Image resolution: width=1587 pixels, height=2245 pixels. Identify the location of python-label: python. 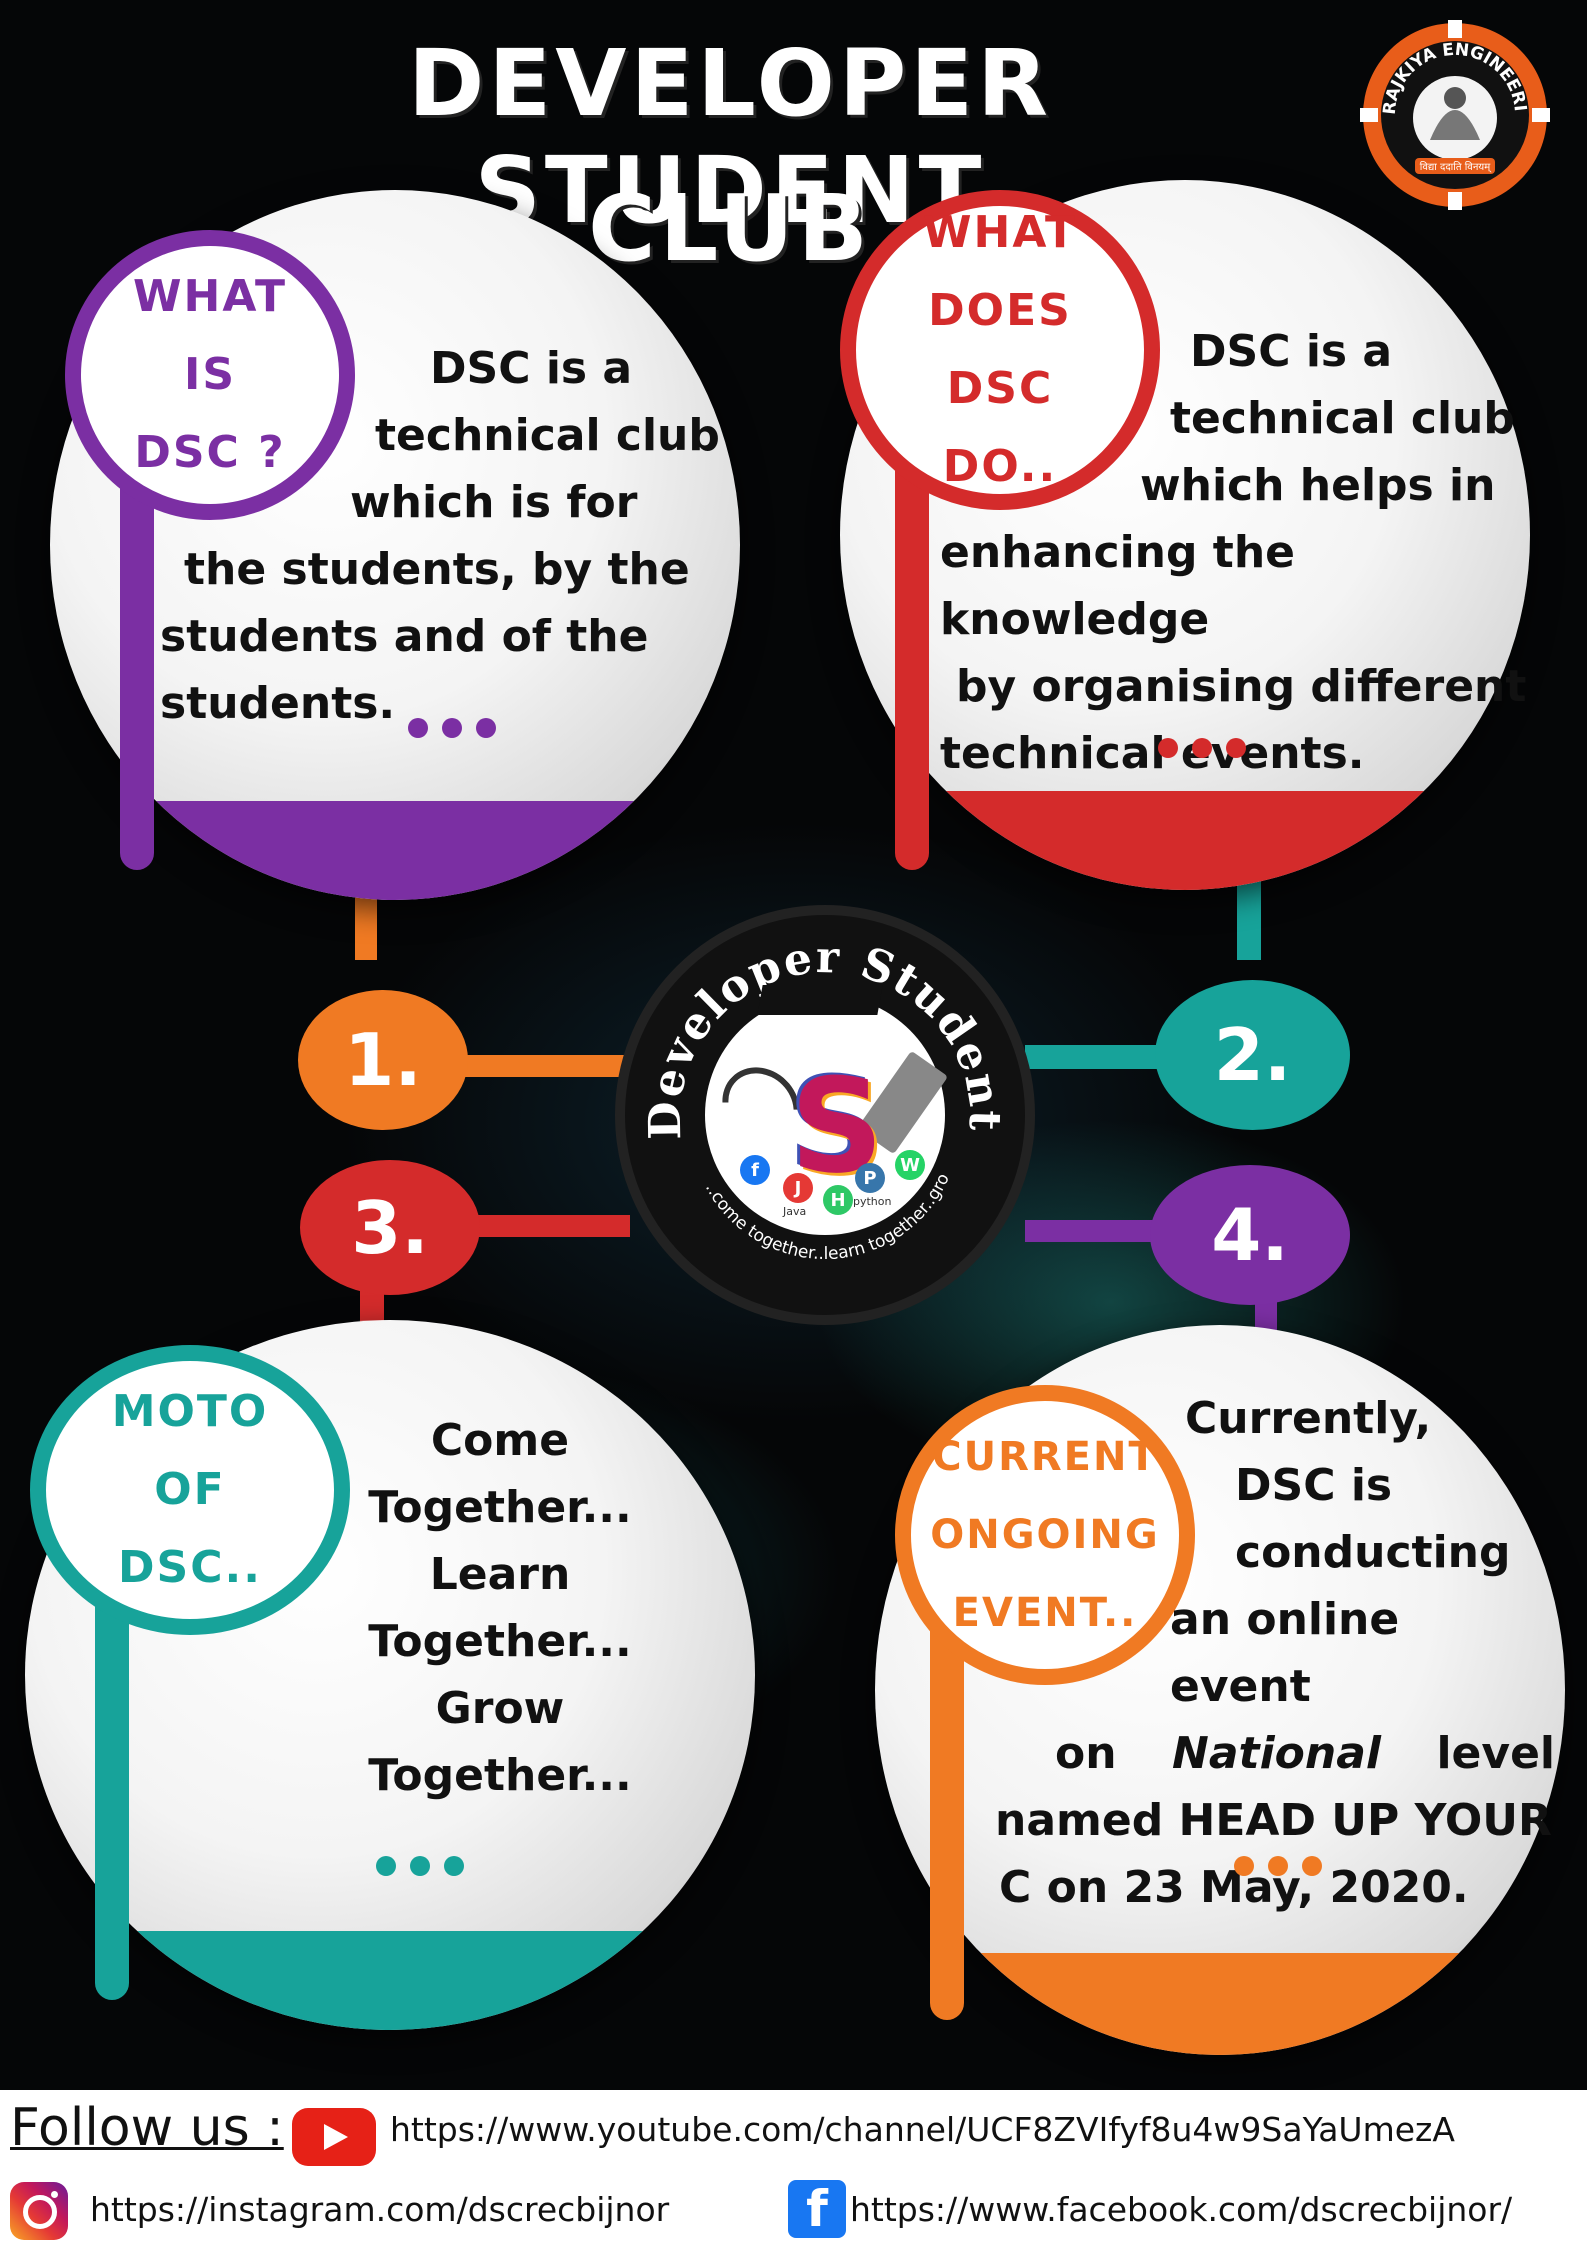
(872, 1201).